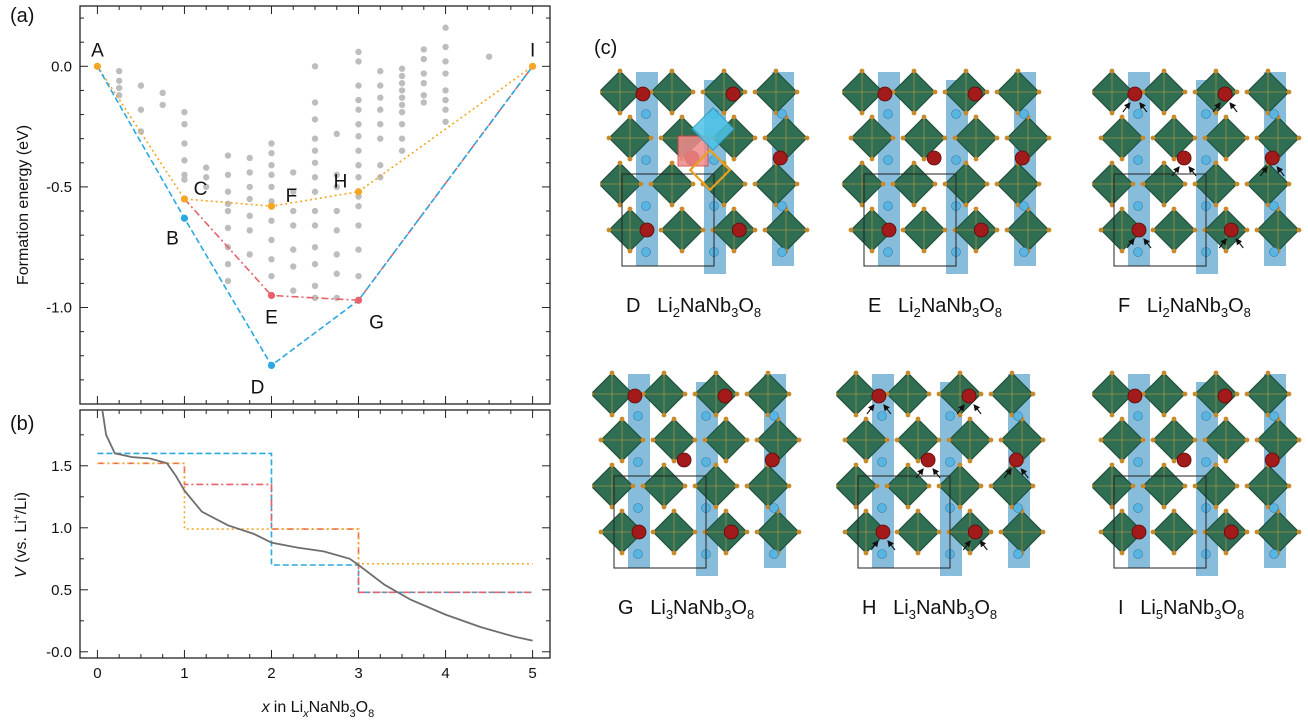 The height and width of the screenshot is (720, 1308). Describe the element at coordinates (668, 220) in the screenshot. I see `unit-cell` at that location.